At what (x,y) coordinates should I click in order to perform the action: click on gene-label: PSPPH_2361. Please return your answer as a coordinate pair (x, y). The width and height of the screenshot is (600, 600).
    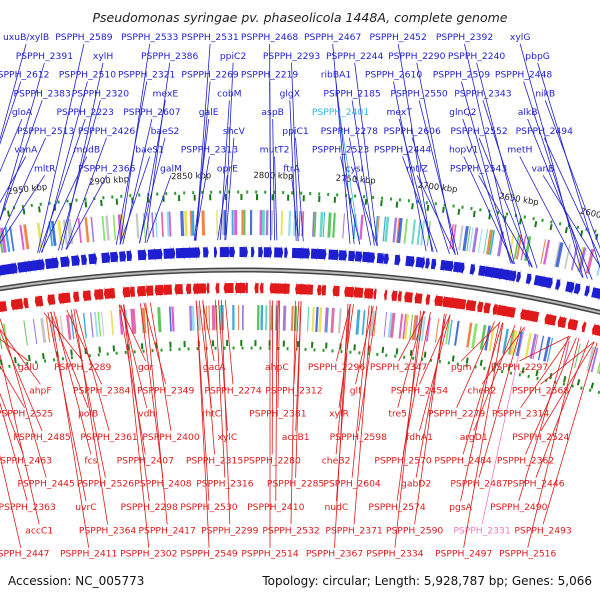
    Looking at the image, I should click on (108, 437).